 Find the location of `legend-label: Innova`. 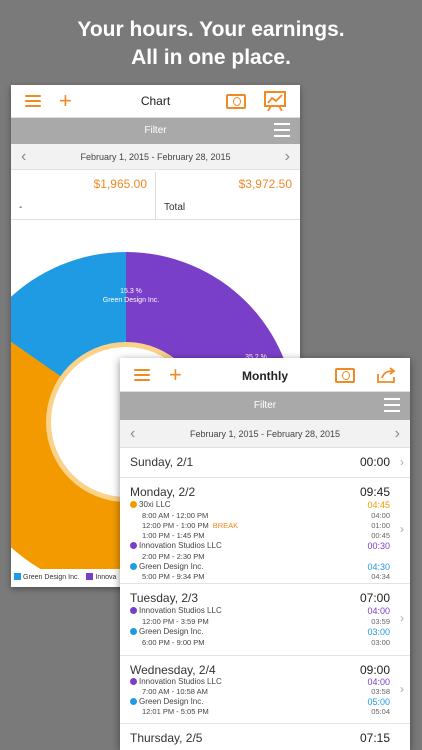

legend-label: Innova is located at coordinates (106, 577).